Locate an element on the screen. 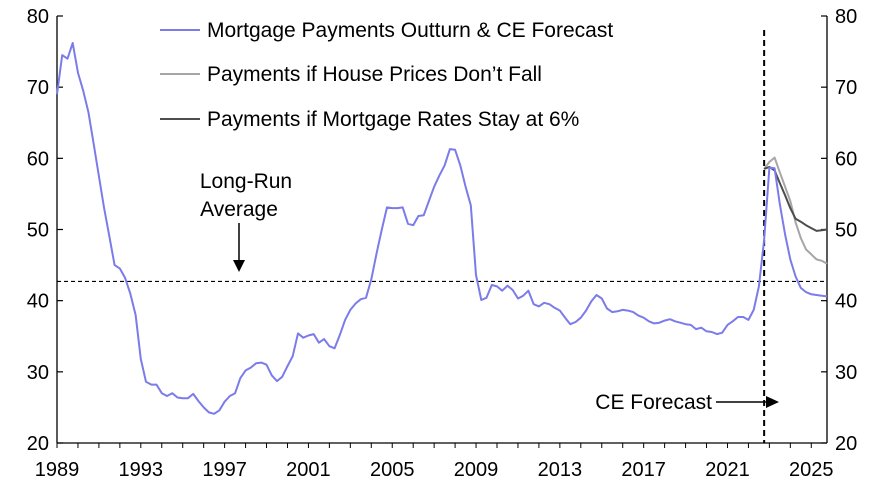  y-tick-label-right: 60 is located at coordinates (846, 159).